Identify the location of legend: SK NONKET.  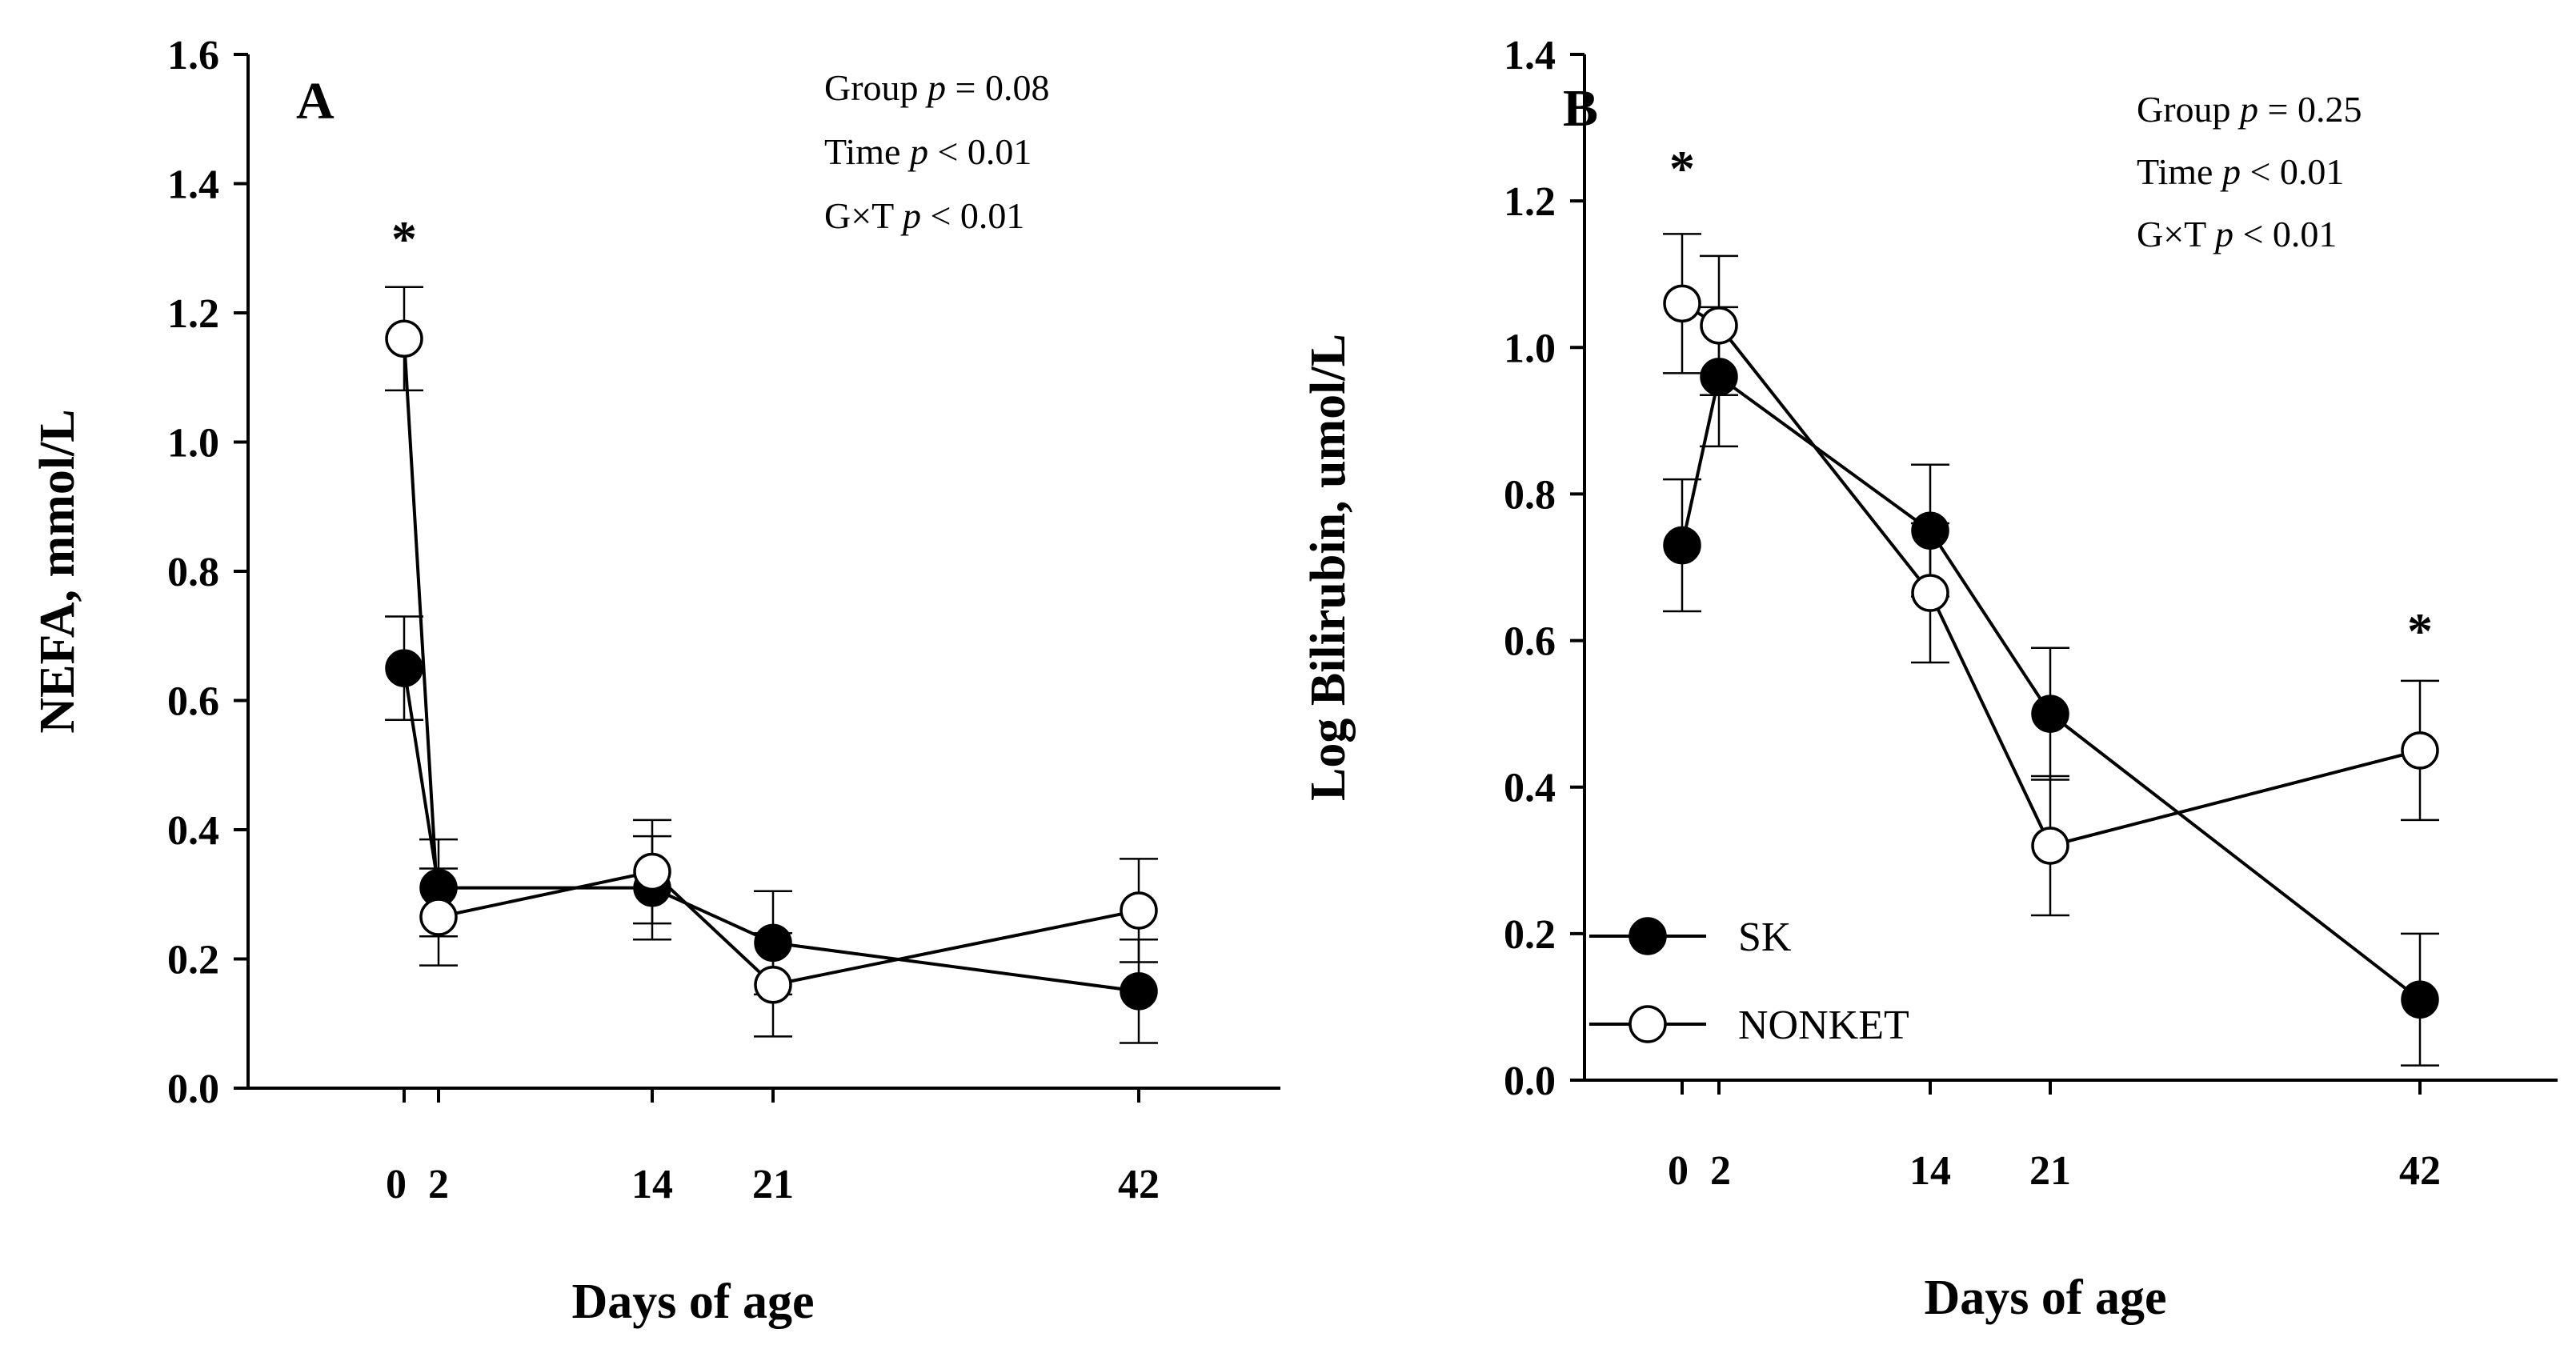
(1749, 981).